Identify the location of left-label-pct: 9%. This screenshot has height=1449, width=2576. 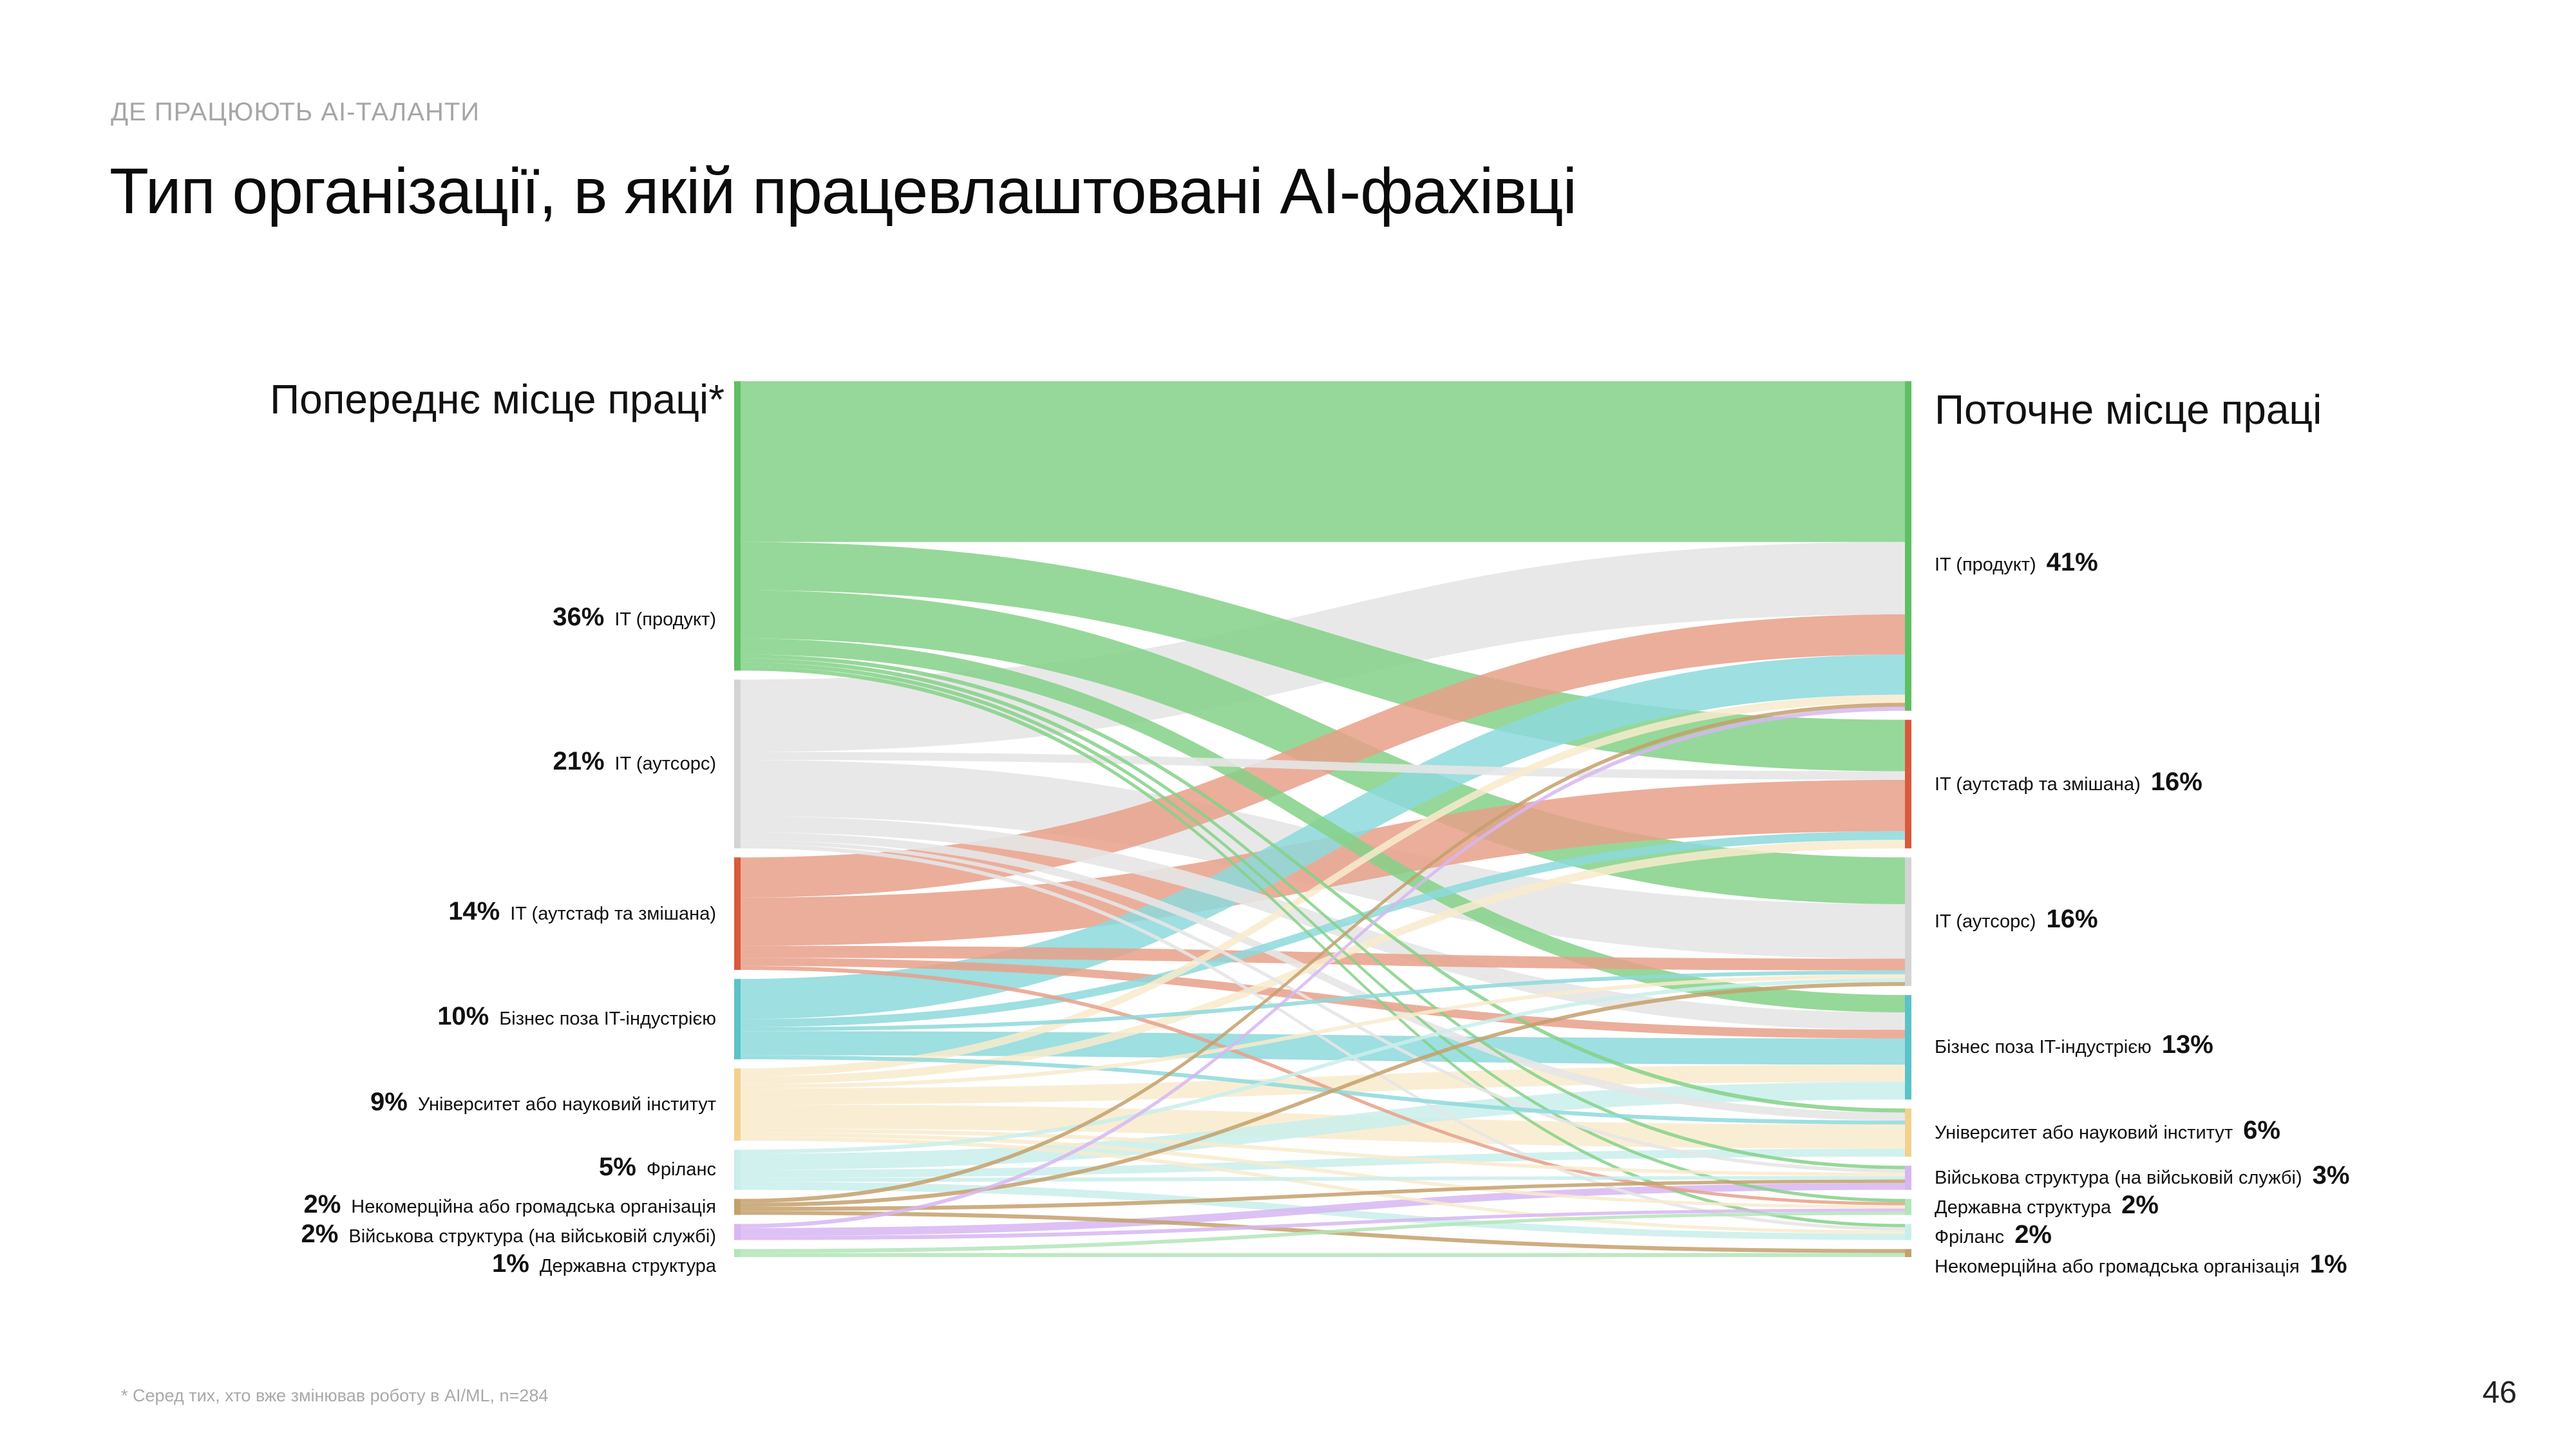
(389, 1102).